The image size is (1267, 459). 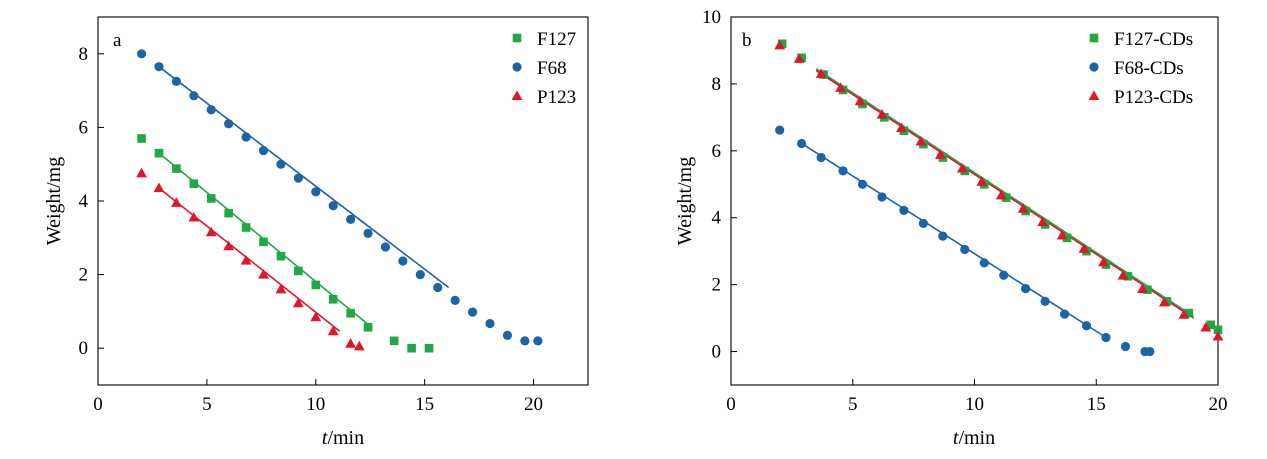 What do you see at coordinates (345, 438) in the screenshot?
I see `x-axis-title-unit-a: /min` at bounding box center [345, 438].